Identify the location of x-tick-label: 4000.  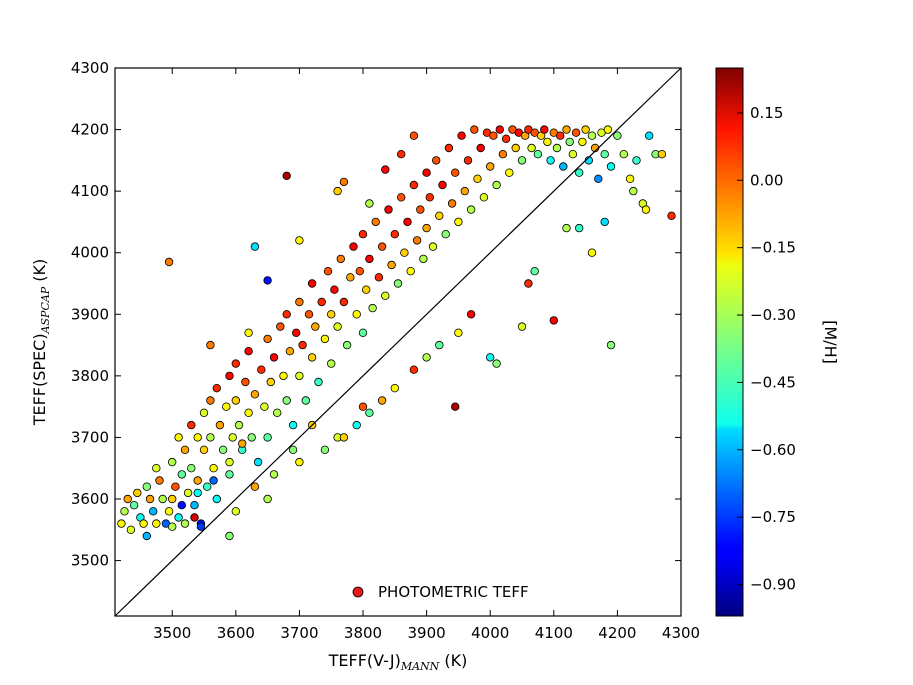
(490, 633).